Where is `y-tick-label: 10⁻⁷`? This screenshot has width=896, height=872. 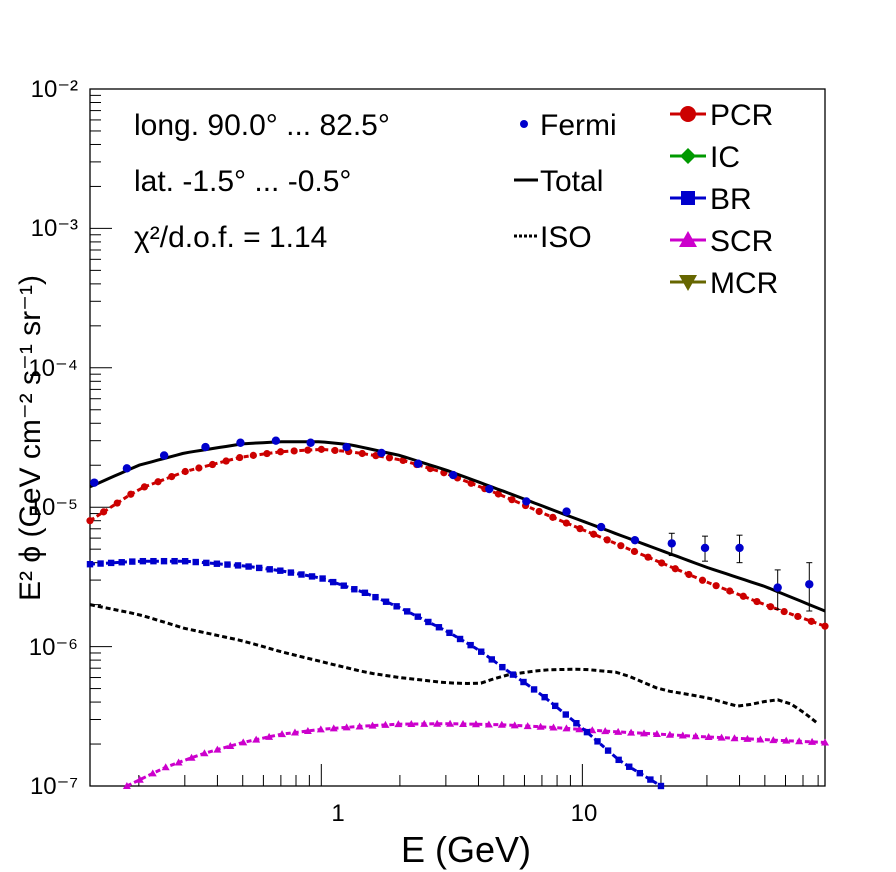 y-tick-label: 10⁻⁷ is located at coordinates (54, 786).